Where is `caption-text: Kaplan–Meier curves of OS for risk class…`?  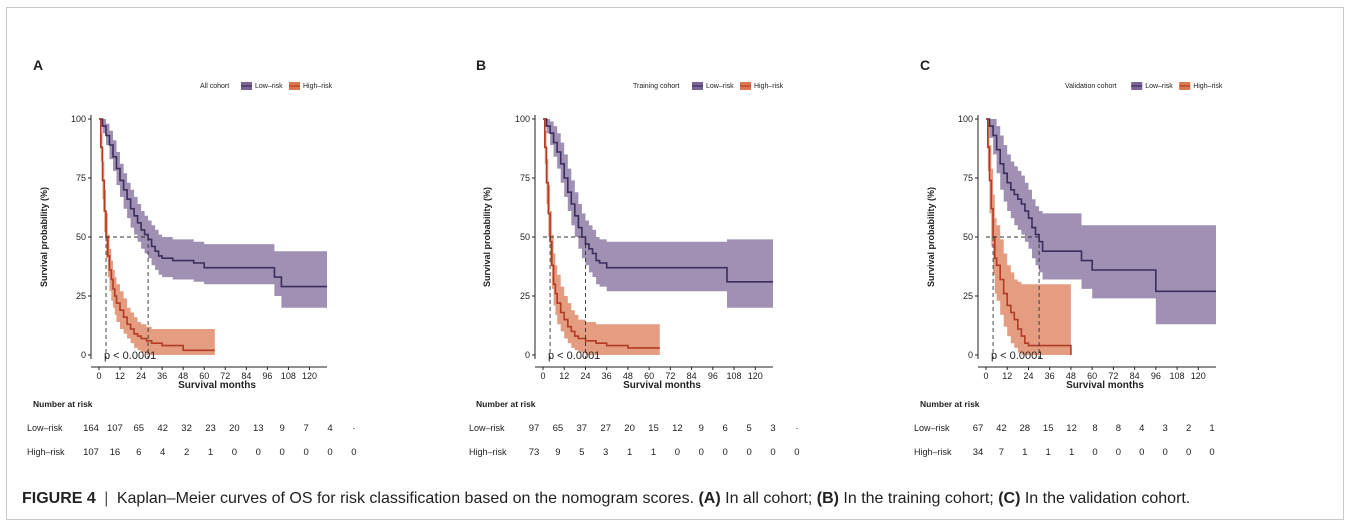
caption-text: Kaplan–Meier curves of OS for risk class… is located at coordinates (405, 498).